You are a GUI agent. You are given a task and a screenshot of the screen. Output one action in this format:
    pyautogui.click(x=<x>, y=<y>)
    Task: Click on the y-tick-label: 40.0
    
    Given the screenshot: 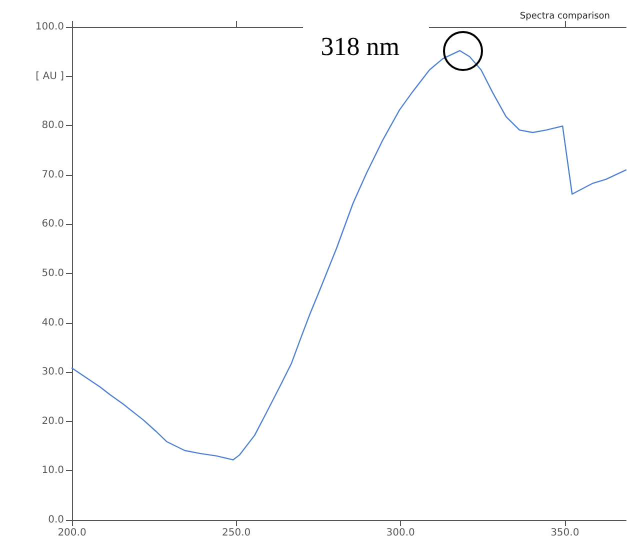 What is the action you would take?
    pyautogui.click(x=53, y=322)
    